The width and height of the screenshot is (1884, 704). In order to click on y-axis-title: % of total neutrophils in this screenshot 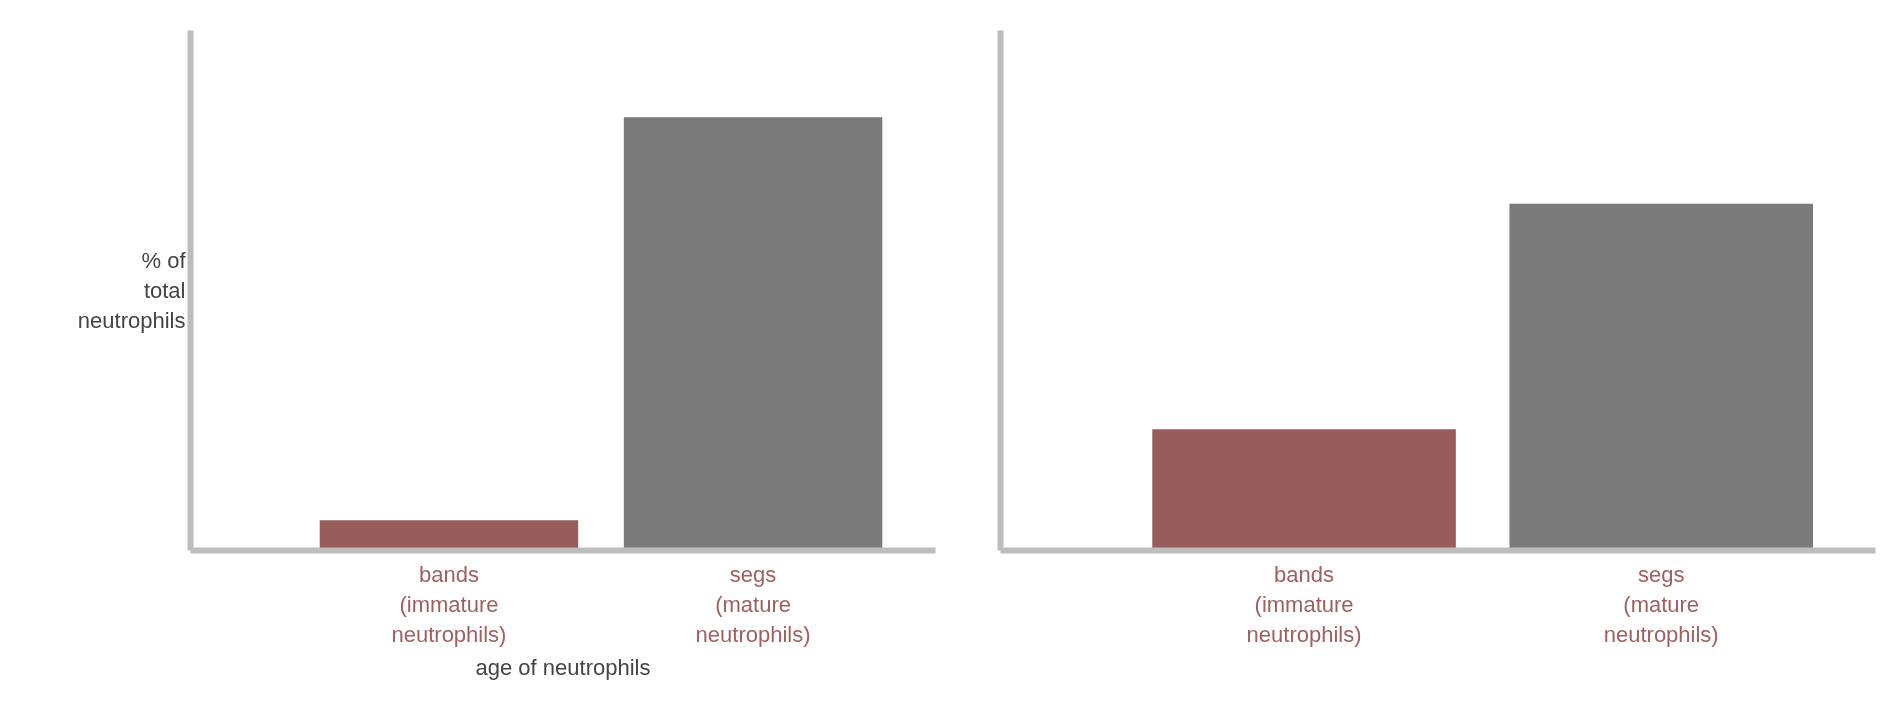, I will do `click(132, 290)`.